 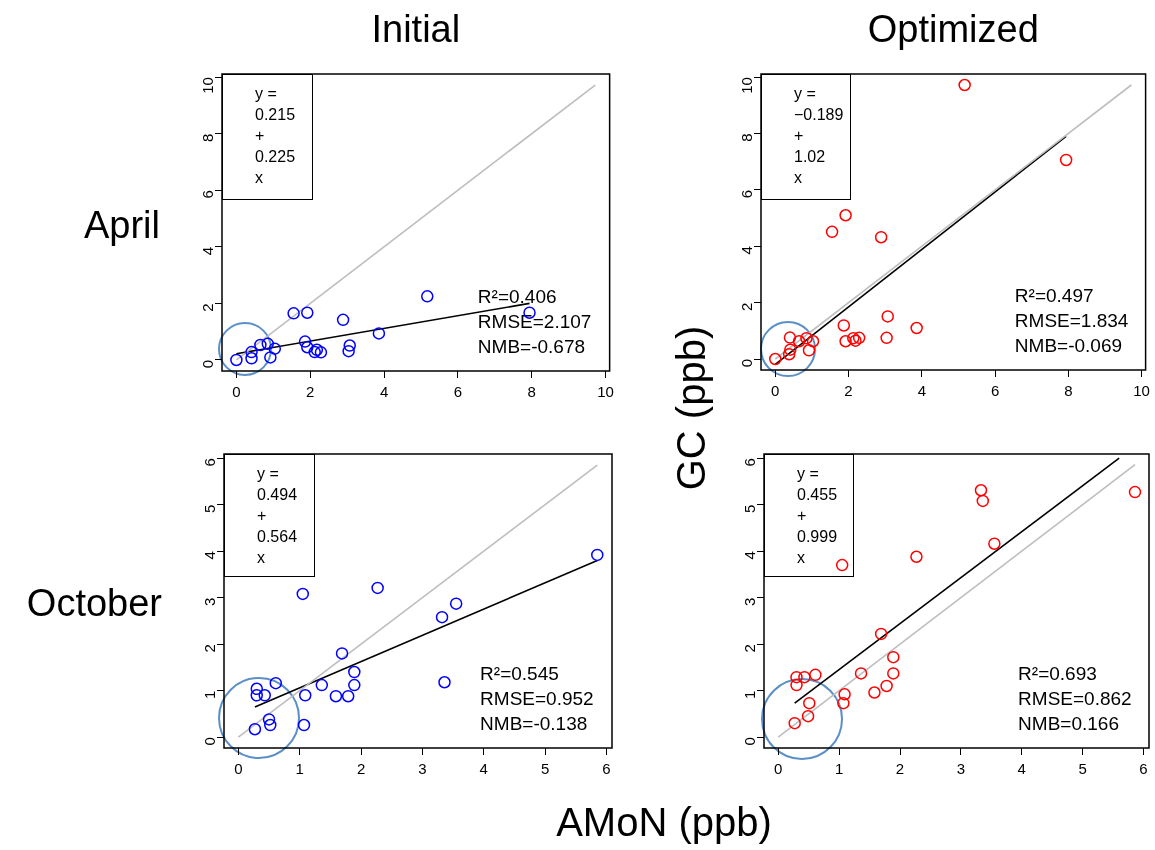 I want to click on annotation: NMB=-0.678, so click(x=531, y=347).